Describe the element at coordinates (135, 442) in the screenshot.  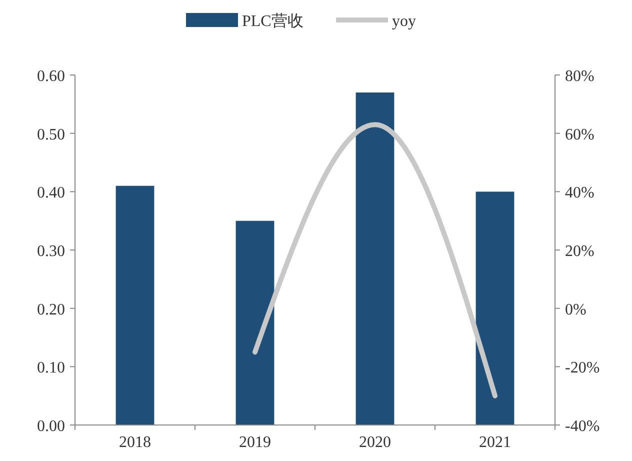
I see `x-tick-label: 2018` at that location.